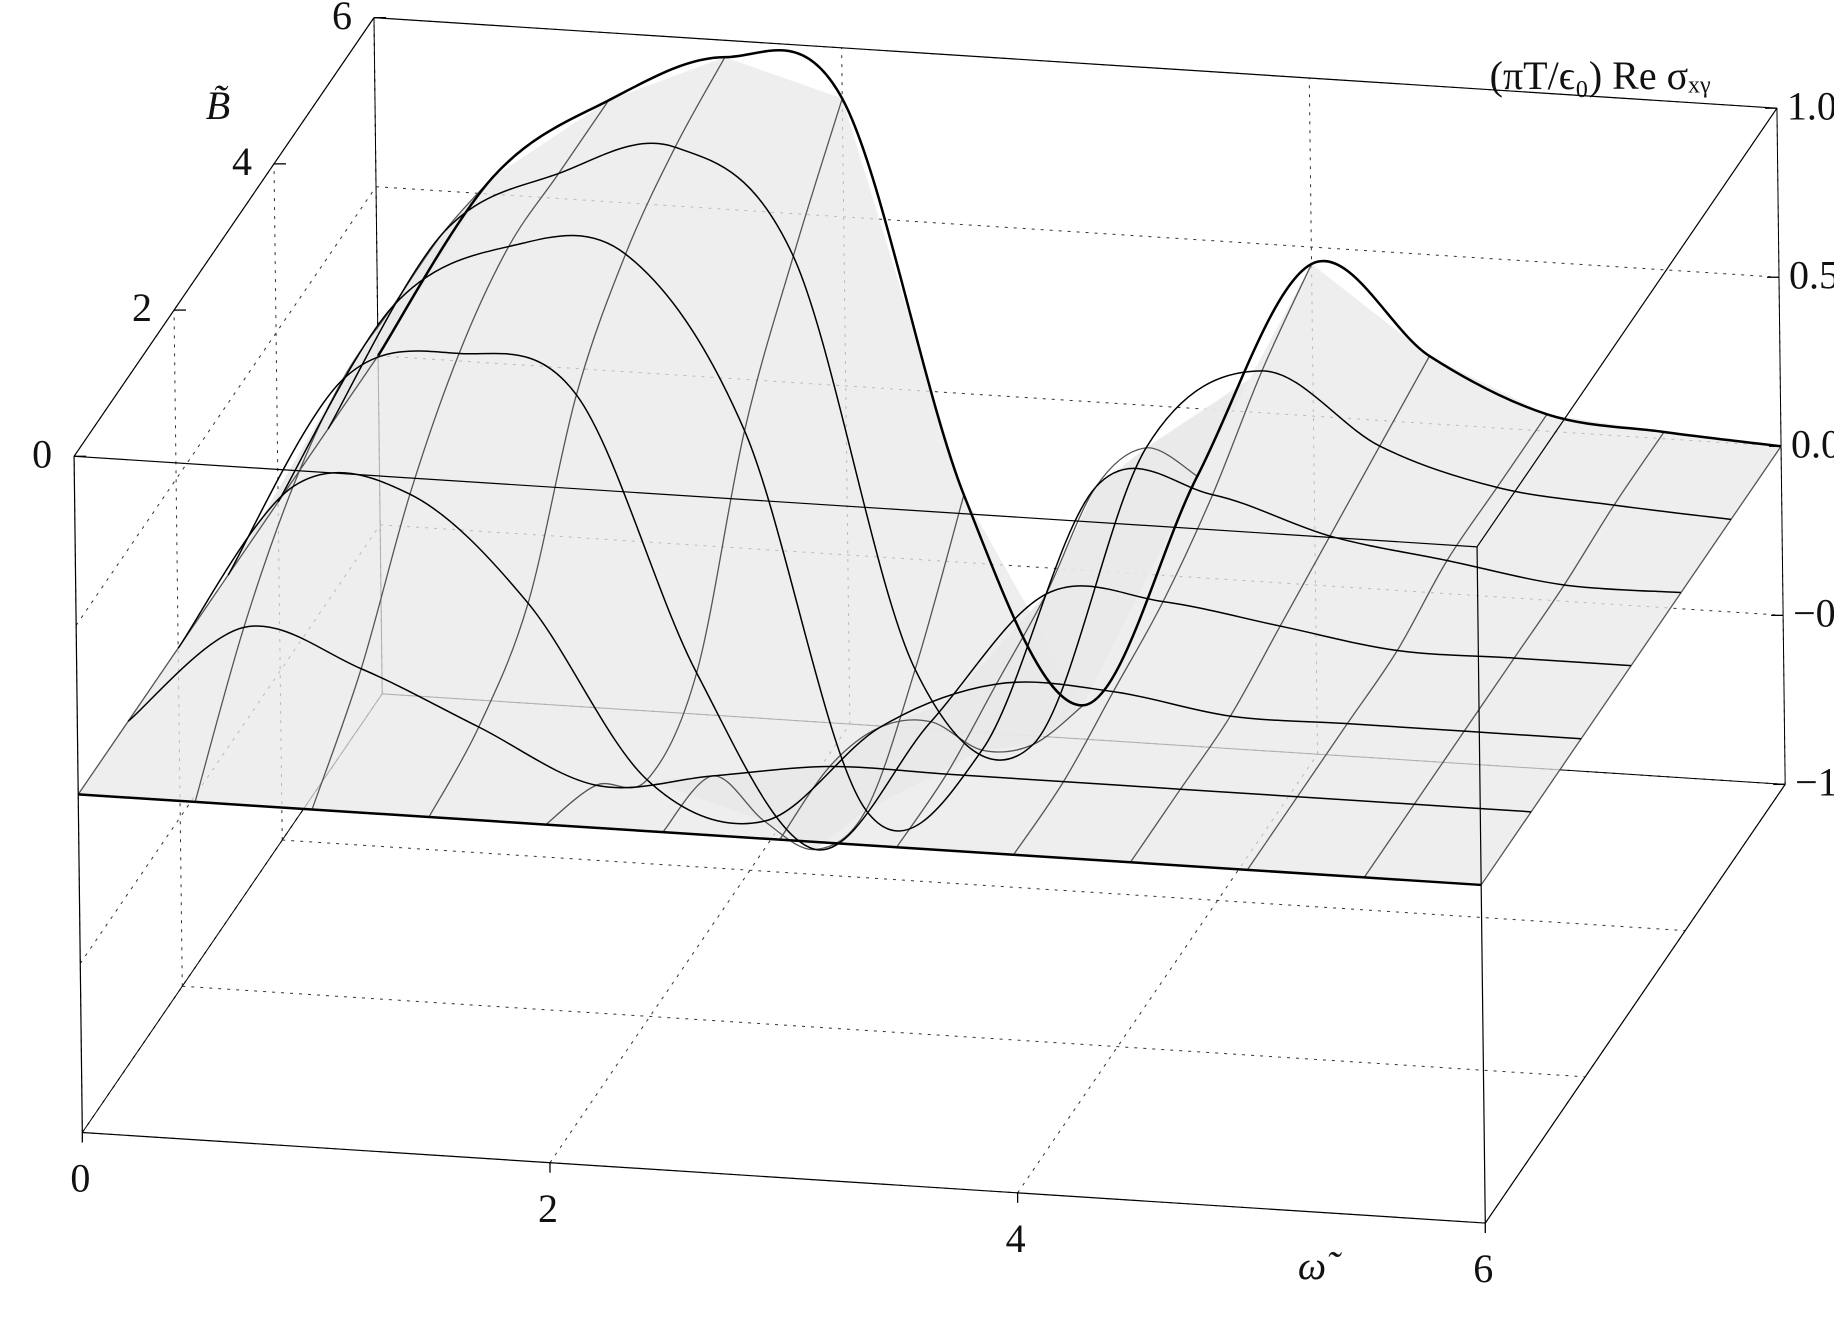 This screenshot has width=1834, height=1321. I want to click on x-tick-label: 0, so click(80, 1178).